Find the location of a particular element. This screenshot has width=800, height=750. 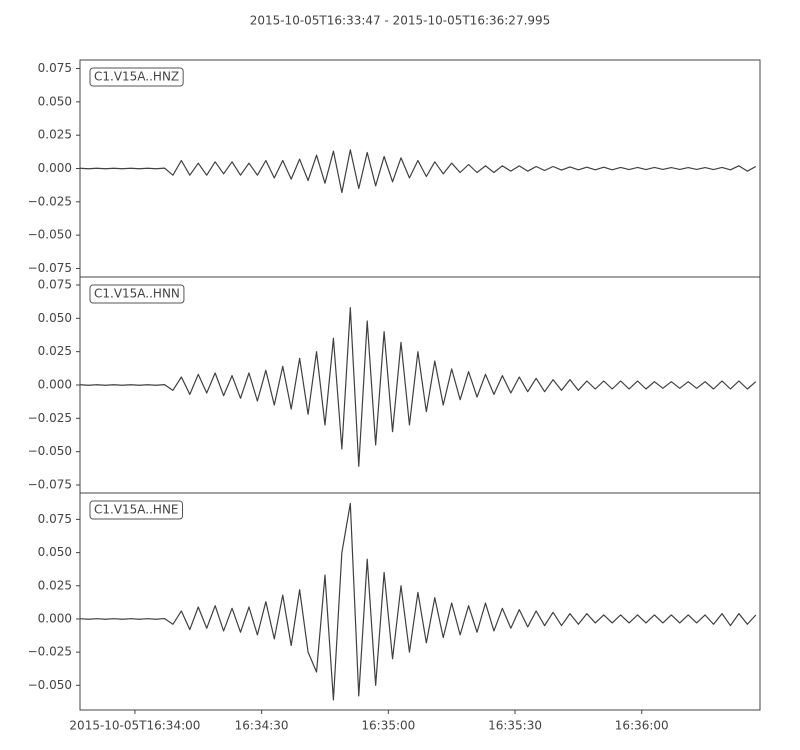

x-tick-label: 16:35:00 is located at coordinates (388, 726).